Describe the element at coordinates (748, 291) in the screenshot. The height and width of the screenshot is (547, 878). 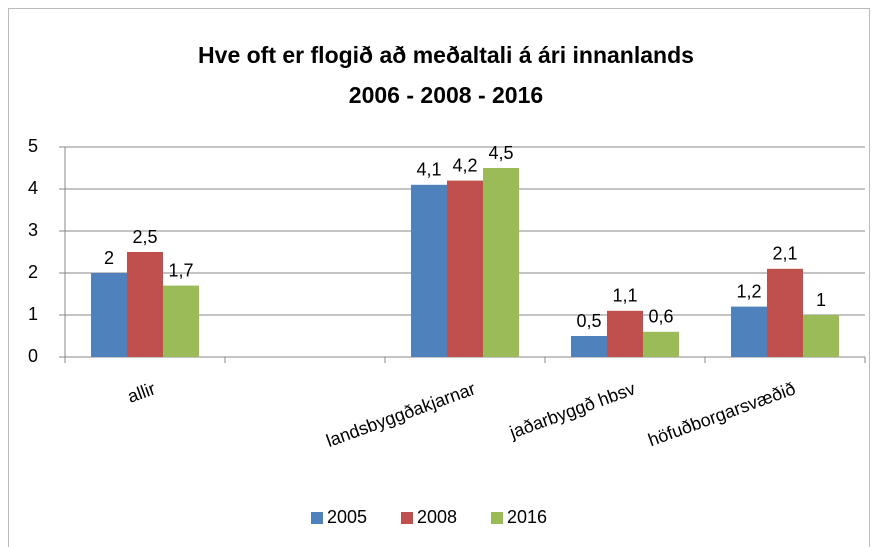
I see `data-label: 1,2` at that location.